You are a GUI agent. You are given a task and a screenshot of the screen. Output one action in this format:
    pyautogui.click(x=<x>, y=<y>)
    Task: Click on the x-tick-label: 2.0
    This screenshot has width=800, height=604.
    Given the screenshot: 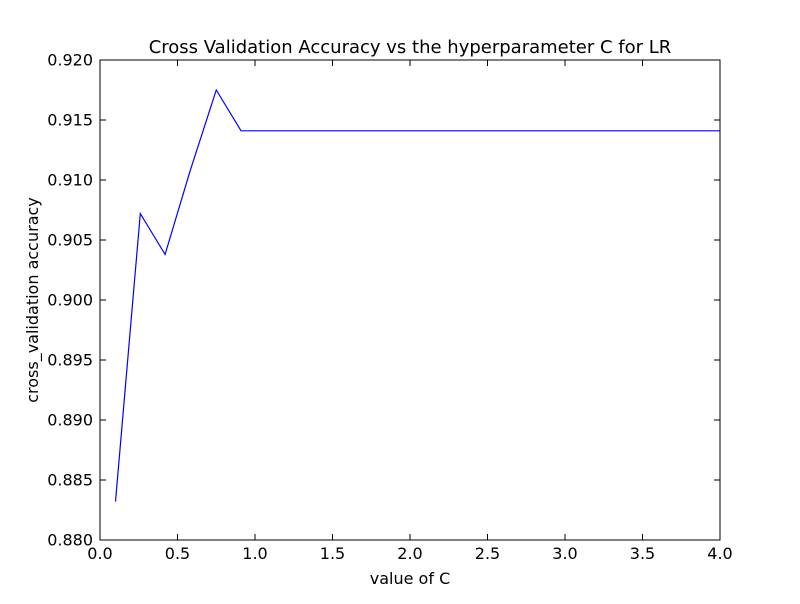 What is the action you would take?
    pyautogui.click(x=409, y=553)
    